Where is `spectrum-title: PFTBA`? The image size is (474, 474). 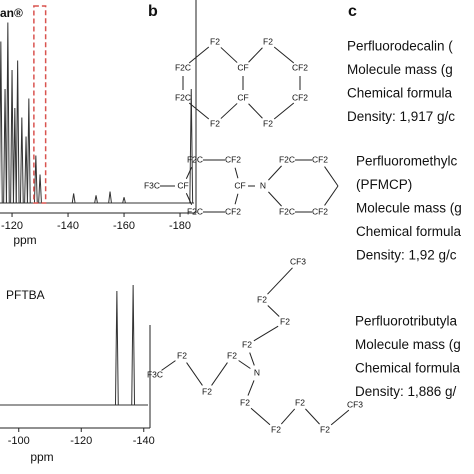 spectrum-title: PFTBA is located at coordinates (25, 295).